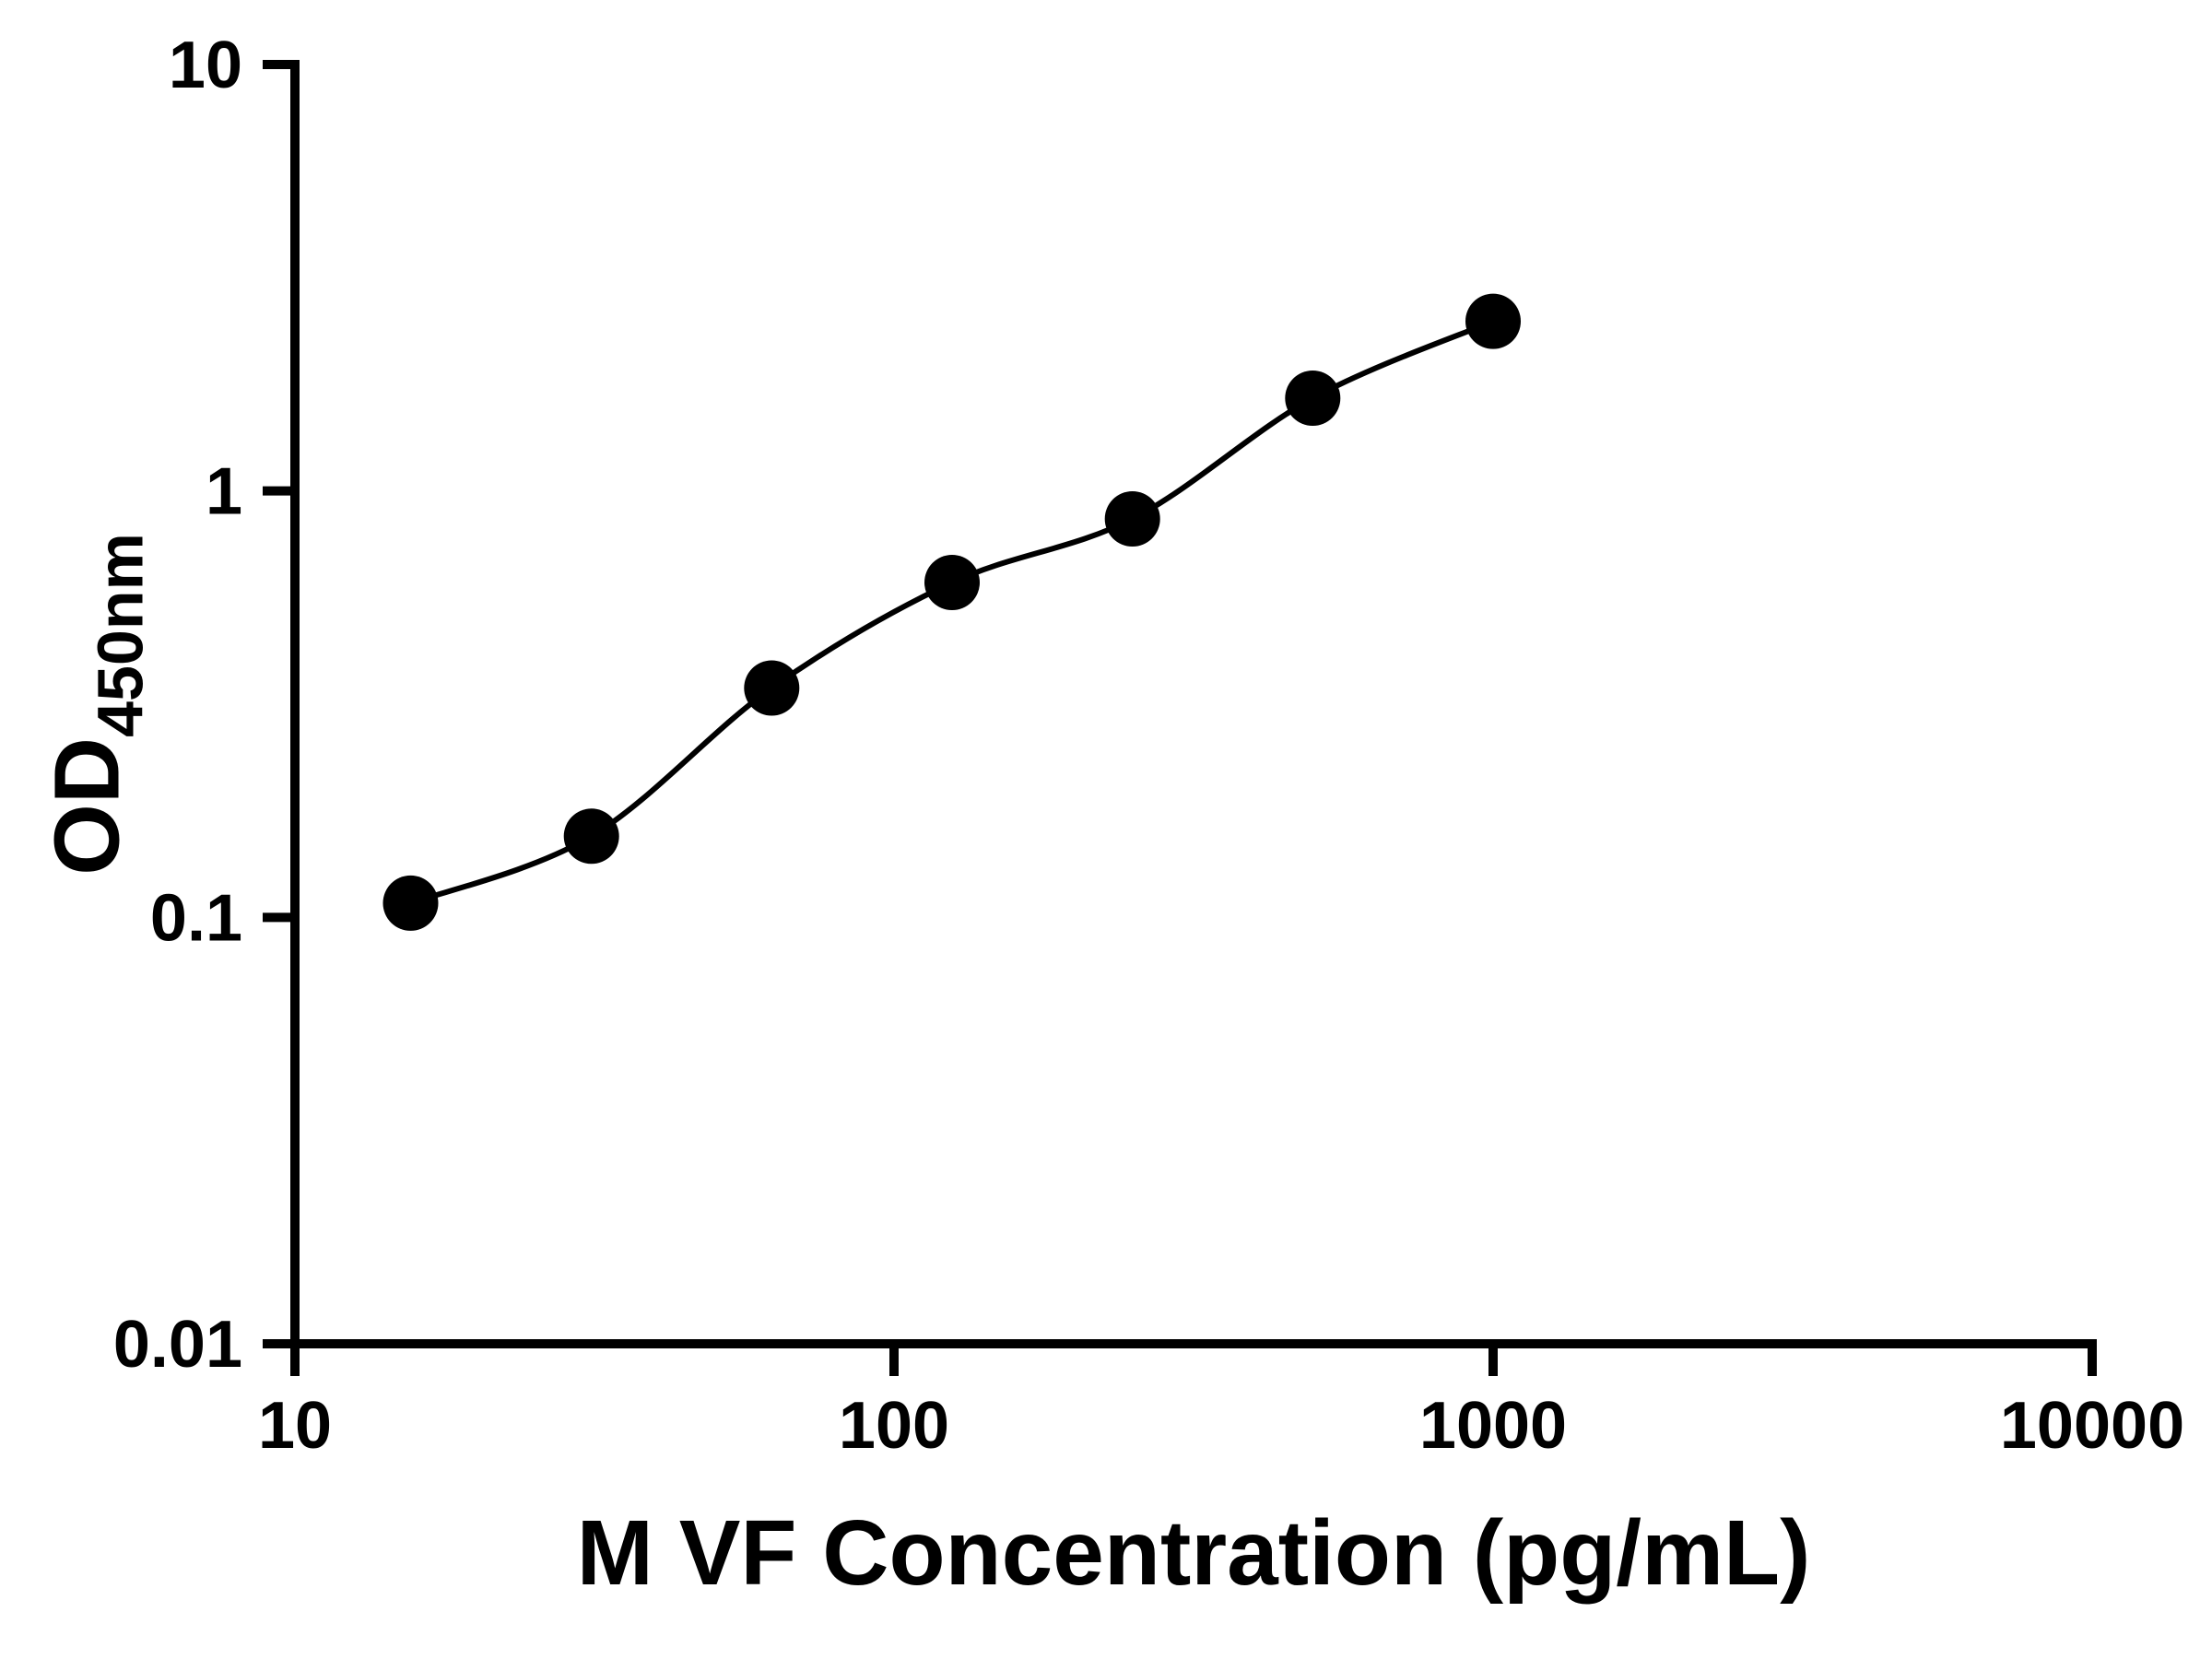 This screenshot has width=2212, height=1659. Describe the element at coordinates (1493, 1426) in the screenshot. I see `x-axis-tick-label-2: 1000` at that location.